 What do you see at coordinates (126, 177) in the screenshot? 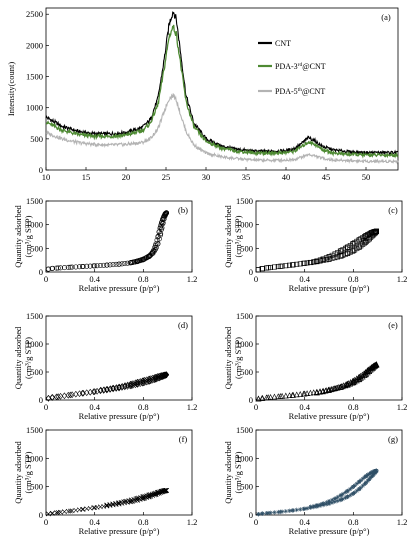
I see `x-tick-label: 20` at bounding box center [126, 177].